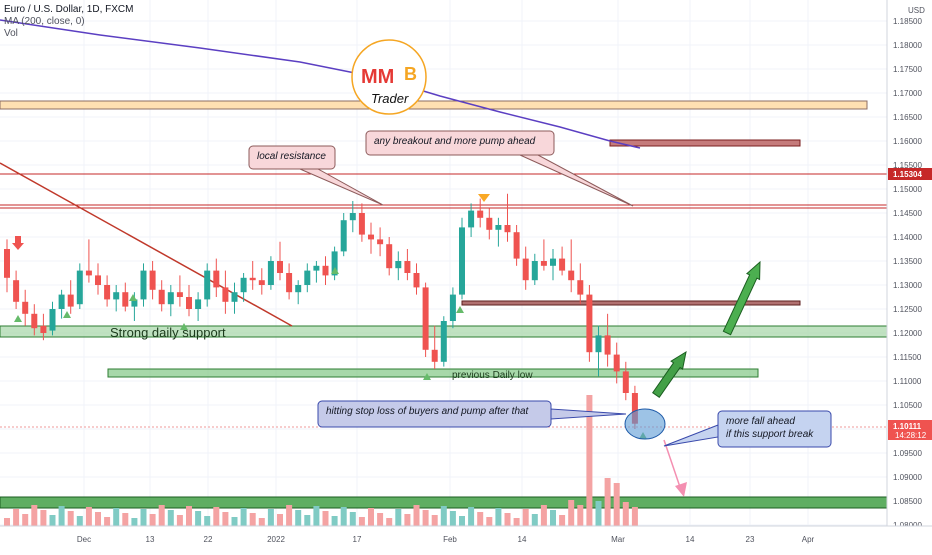 This screenshot has height=555, width=932. What do you see at coordinates (669, 374) in the screenshot?
I see `bullish-arrow-lower` at bounding box center [669, 374].